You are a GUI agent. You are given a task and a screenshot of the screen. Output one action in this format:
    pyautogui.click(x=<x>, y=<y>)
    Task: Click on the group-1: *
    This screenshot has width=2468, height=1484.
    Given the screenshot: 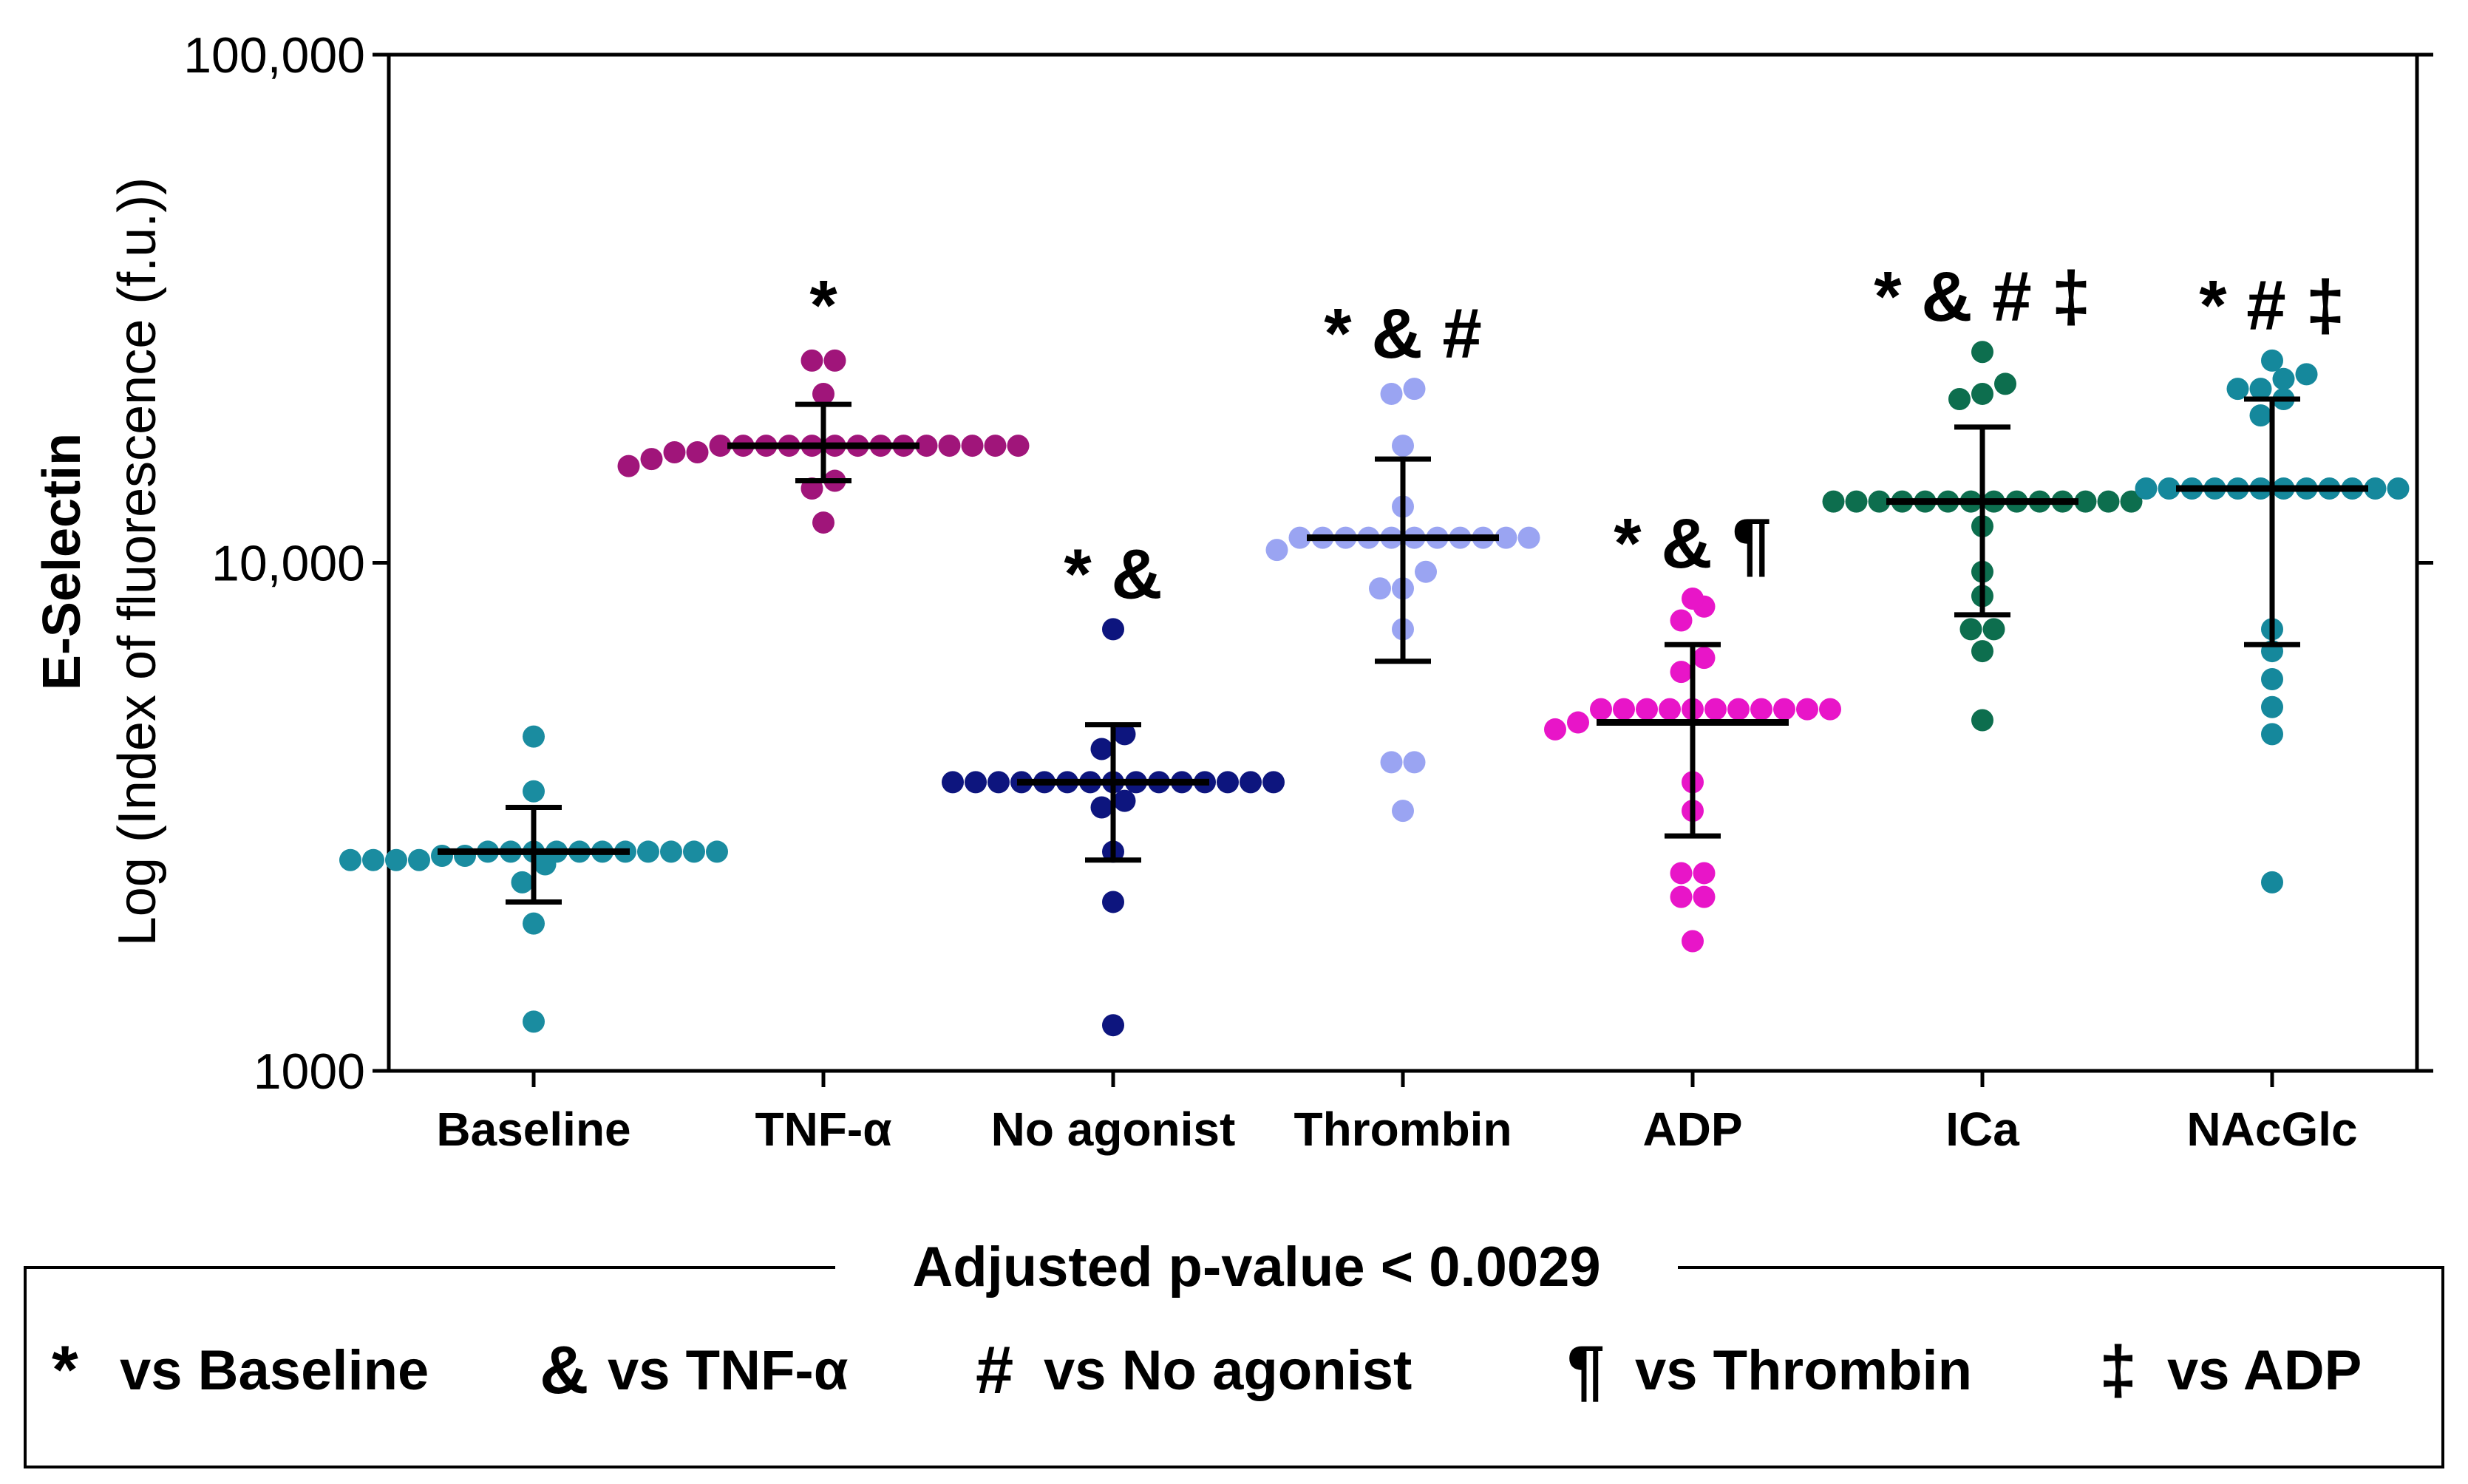 What is the action you would take?
    pyautogui.click(x=823, y=400)
    